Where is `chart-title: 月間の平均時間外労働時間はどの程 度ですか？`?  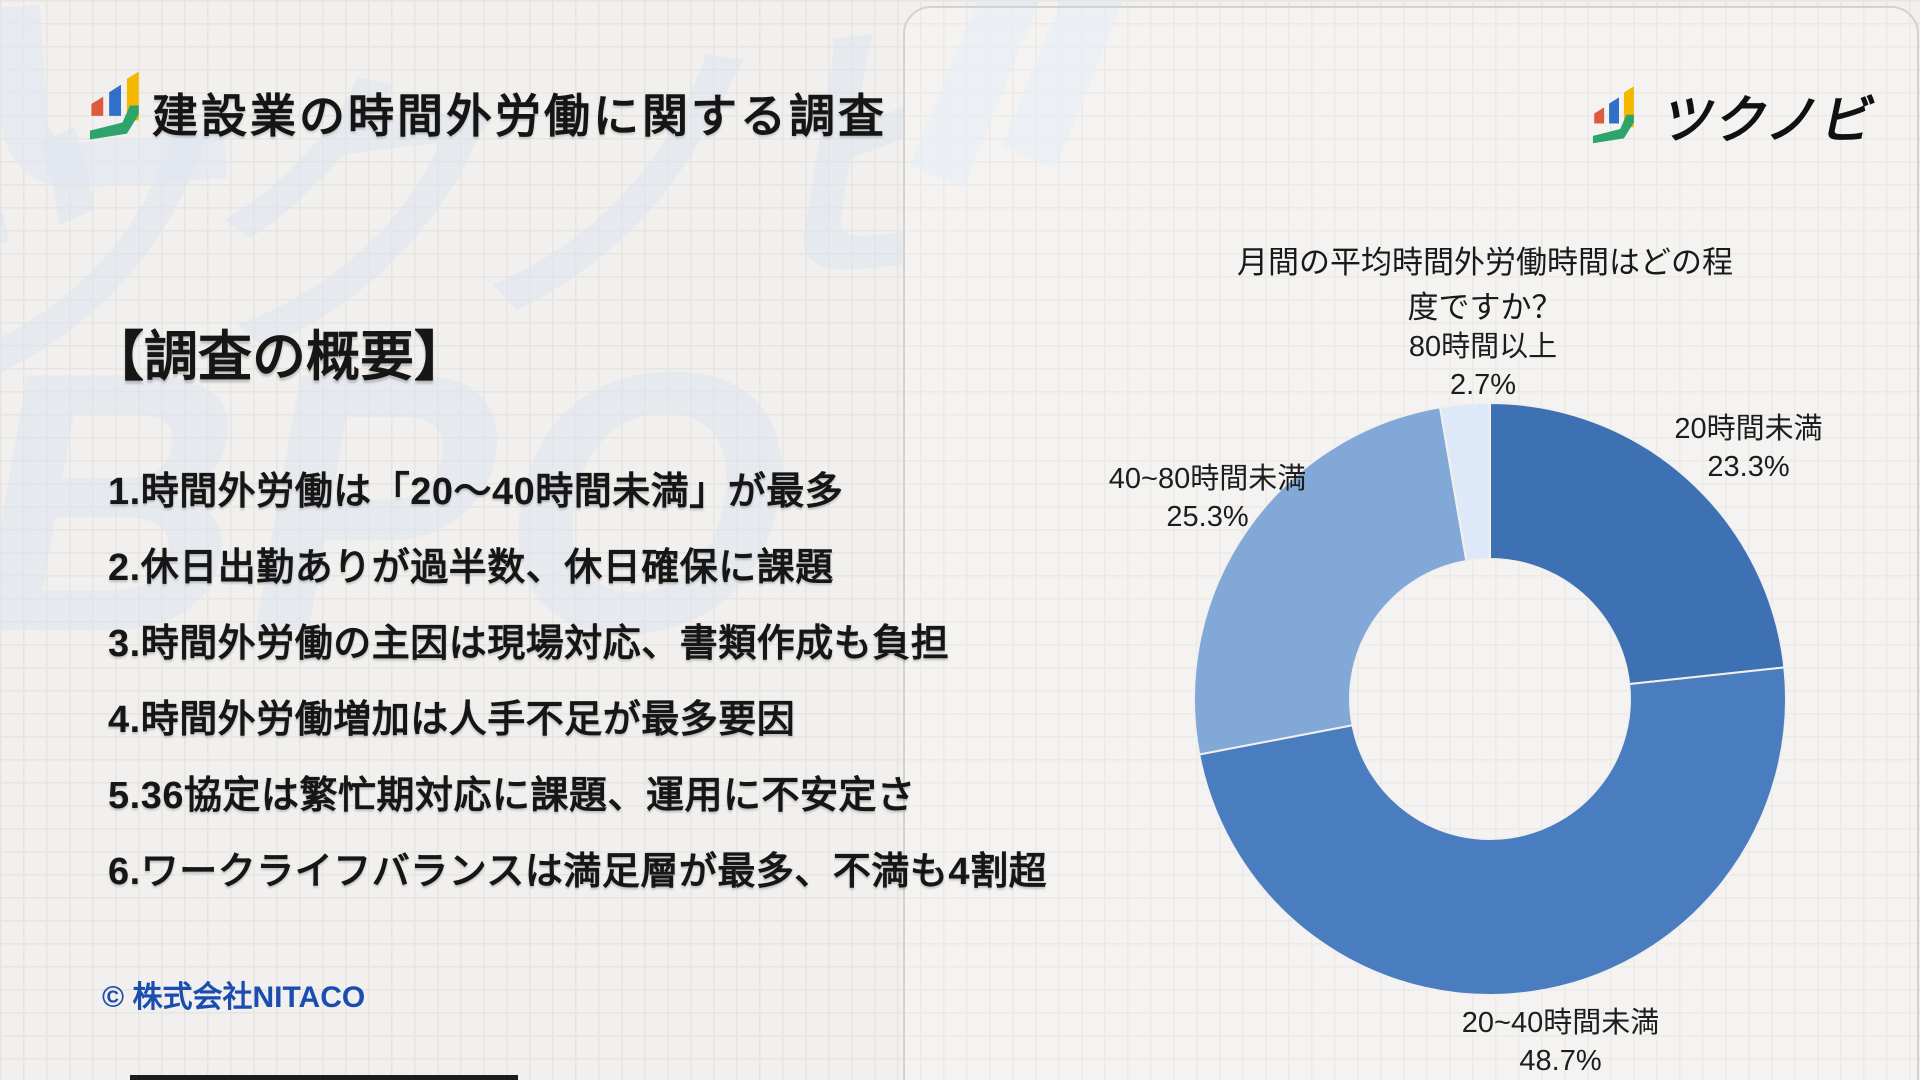 chart-title: 月間の平均時間外労働時間はどの程 度ですか？ is located at coordinates (1485, 285).